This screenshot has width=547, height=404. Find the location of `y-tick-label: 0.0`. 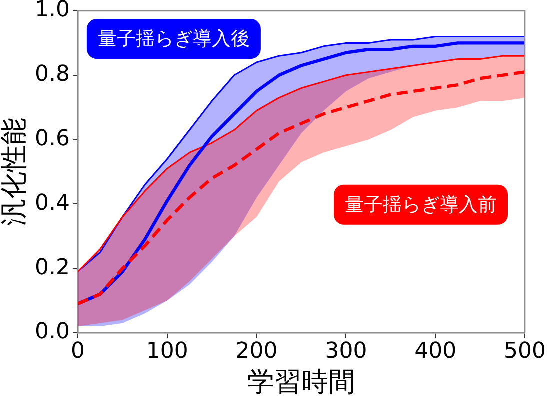

y-tick-label: 0.0 is located at coordinates (52, 332).